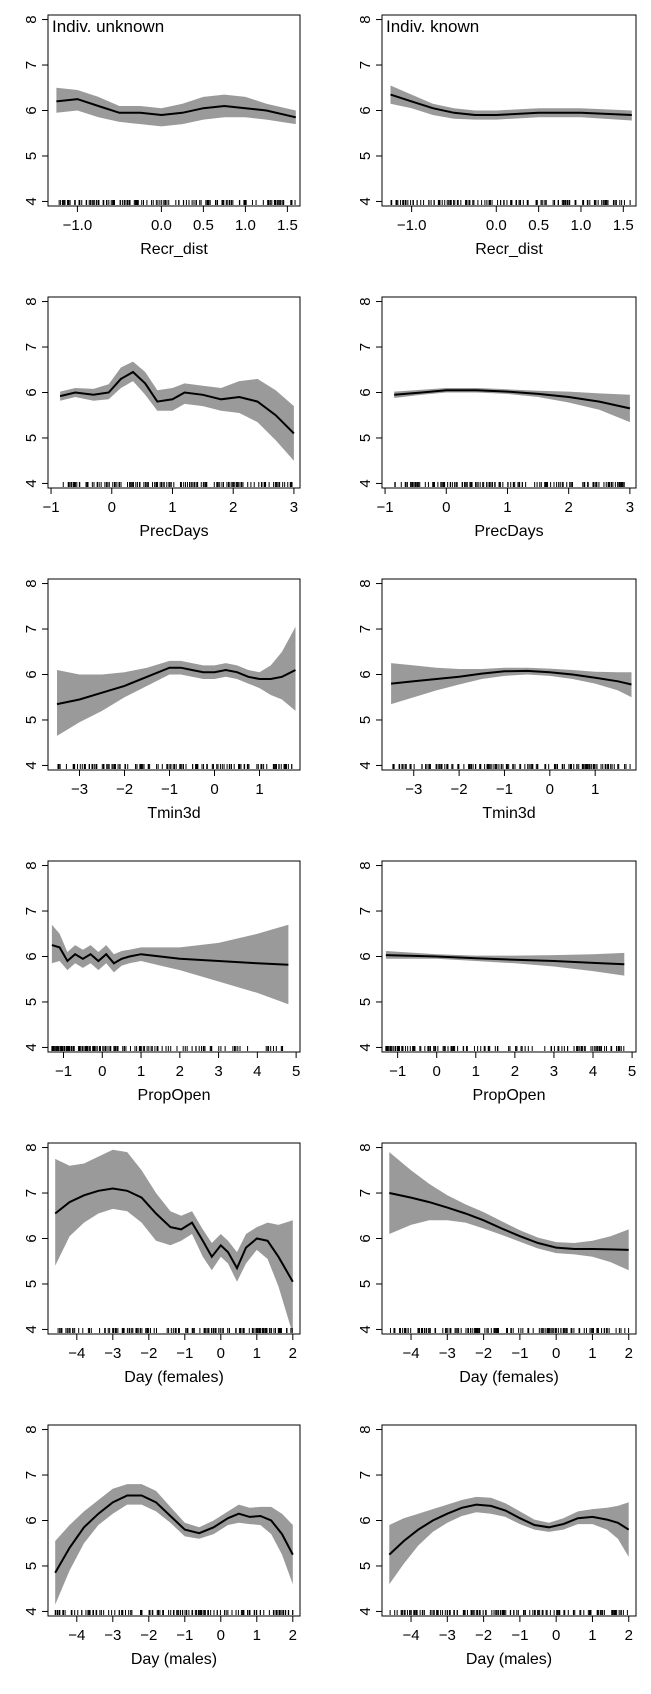 This screenshot has width=651, height=1694. Describe the element at coordinates (432, 26) in the screenshot. I see `panel-title: Indiv. known` at that location.